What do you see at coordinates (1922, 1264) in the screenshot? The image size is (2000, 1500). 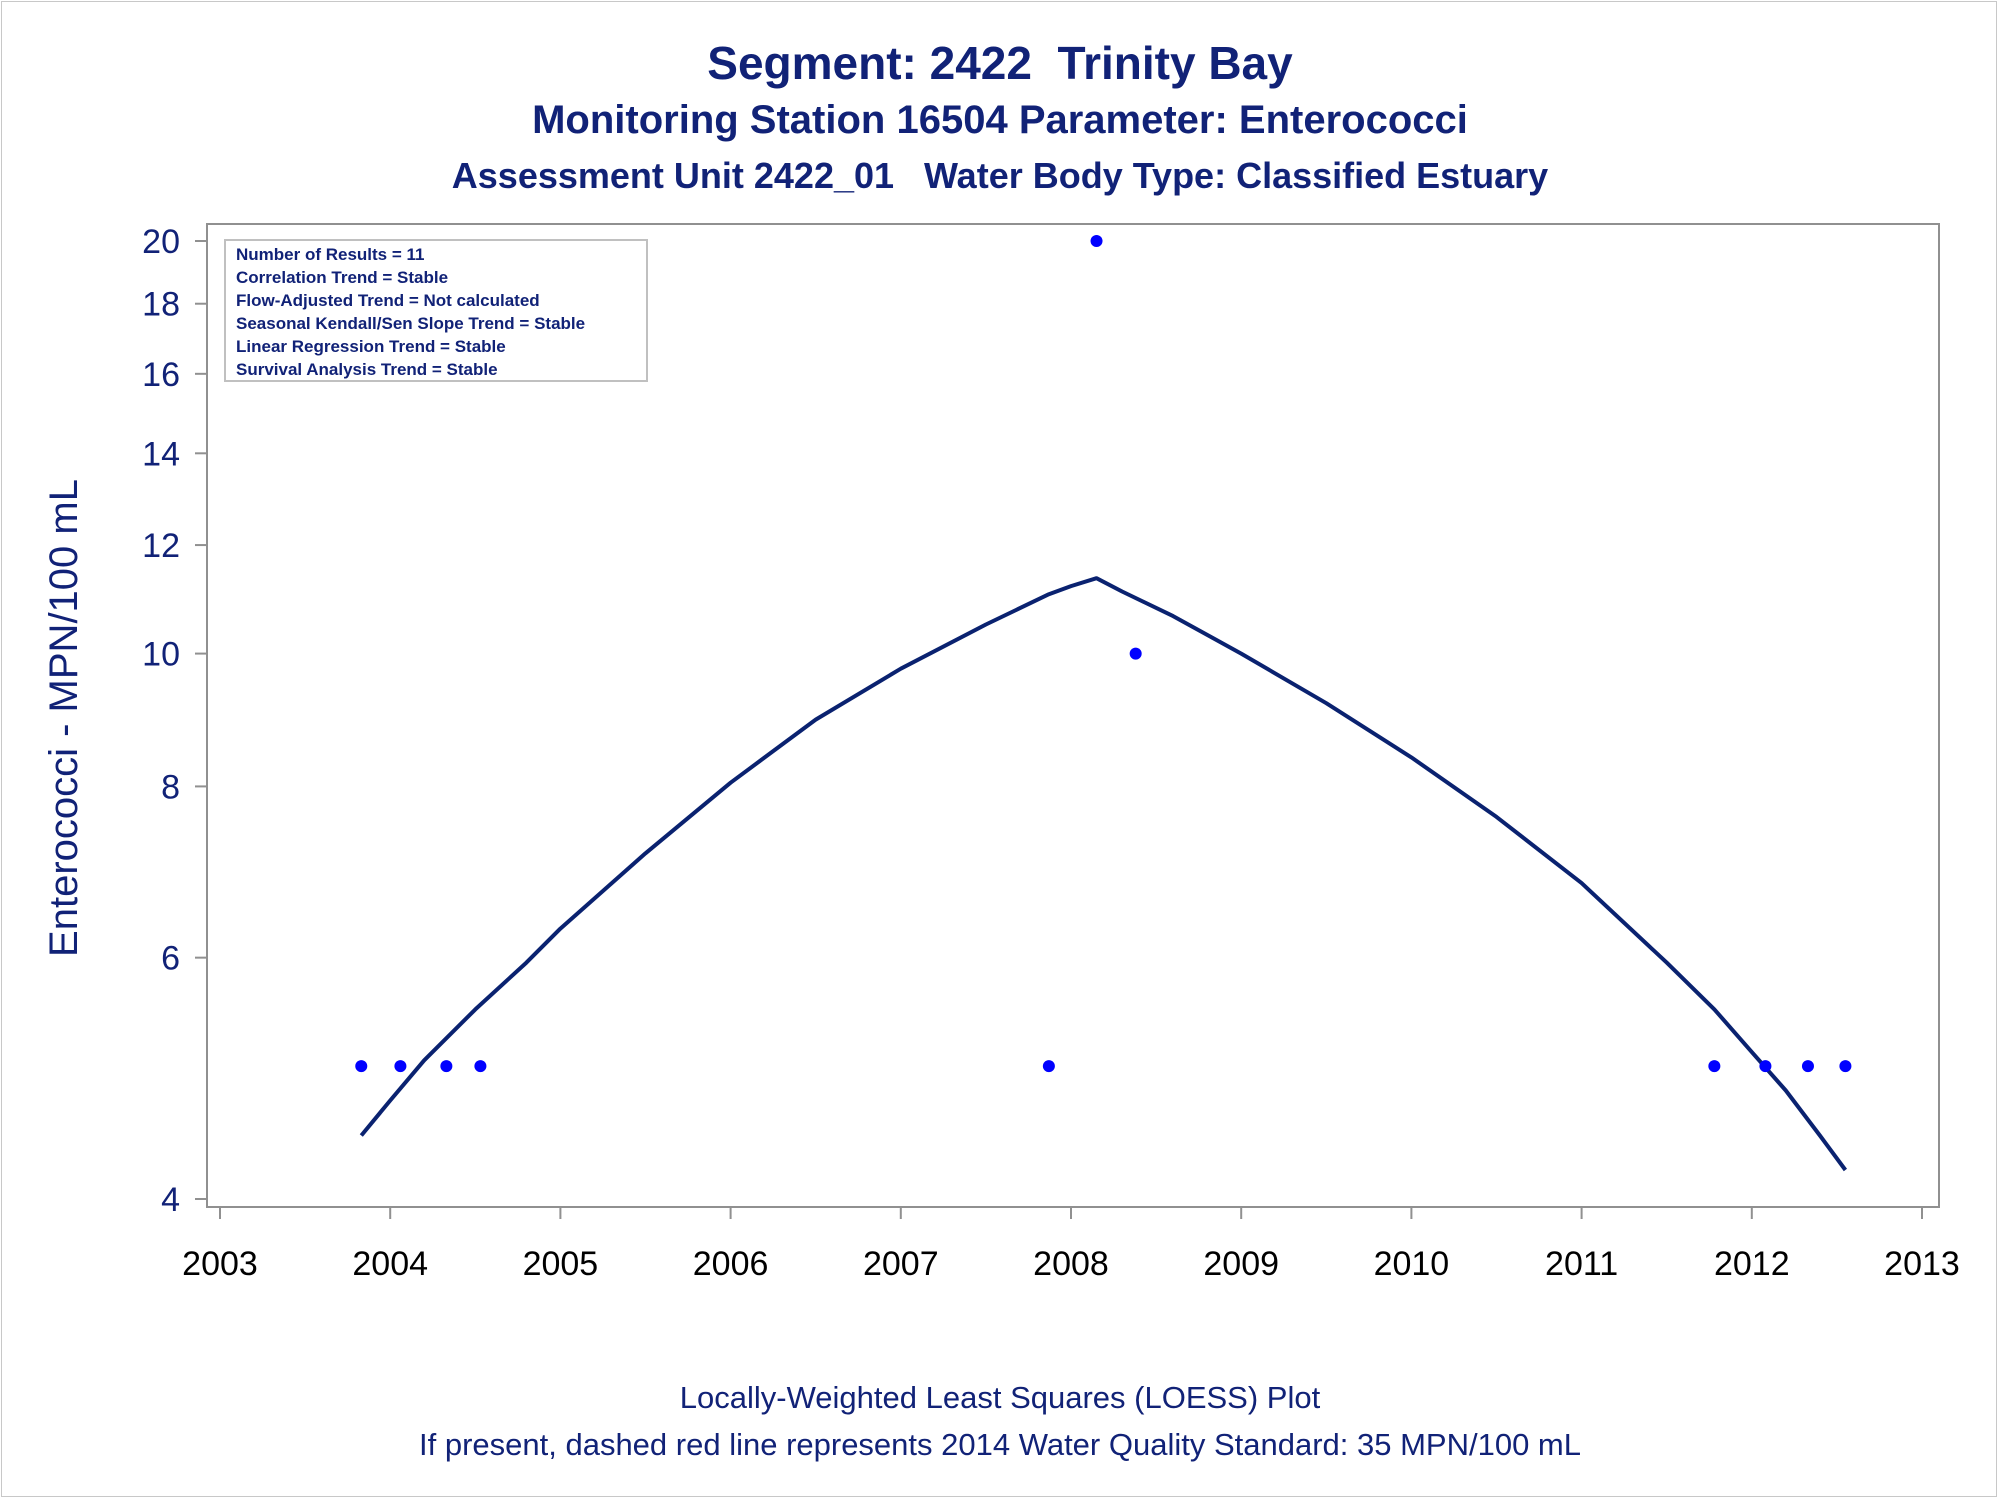 I see `x-tick-label: 2013` at bounding box center [1922, 1264].